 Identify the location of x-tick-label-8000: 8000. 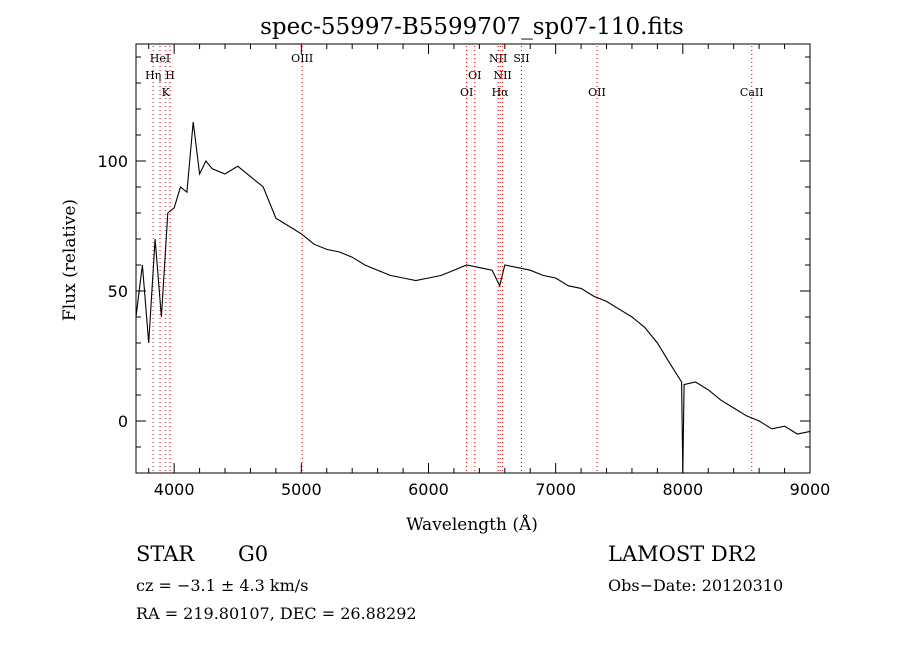
(682, 489).